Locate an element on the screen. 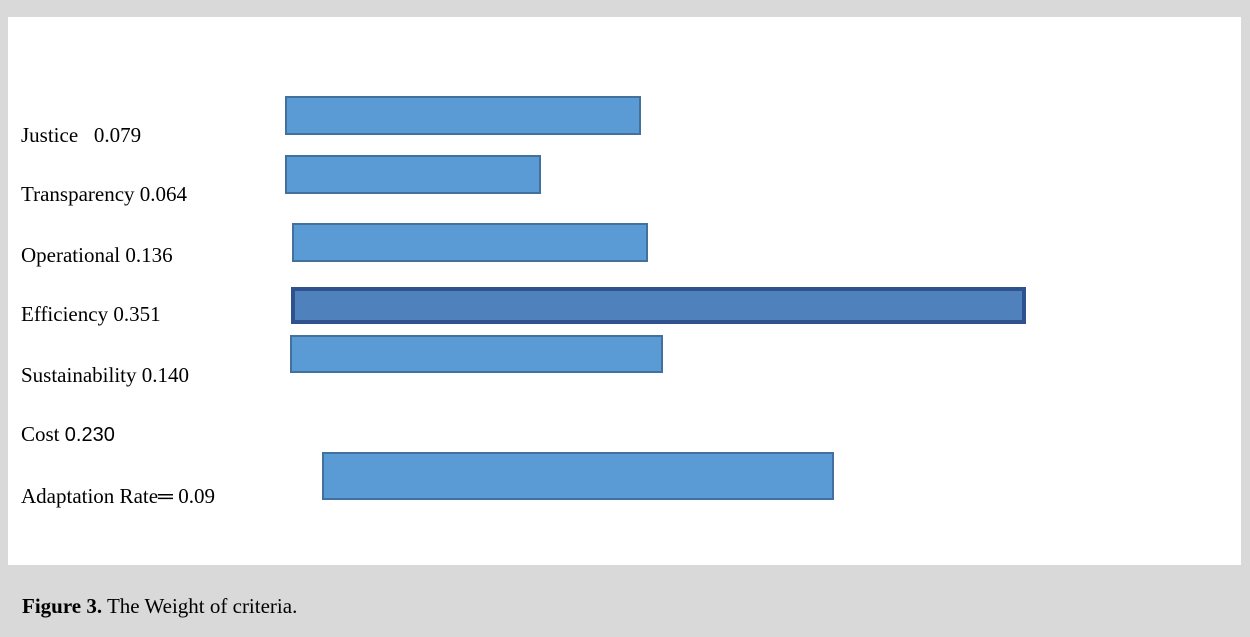 The image size is (1250, 637). figure-caption: Figure 3. The Weight of criteria. is located at coordinates (159, 606).